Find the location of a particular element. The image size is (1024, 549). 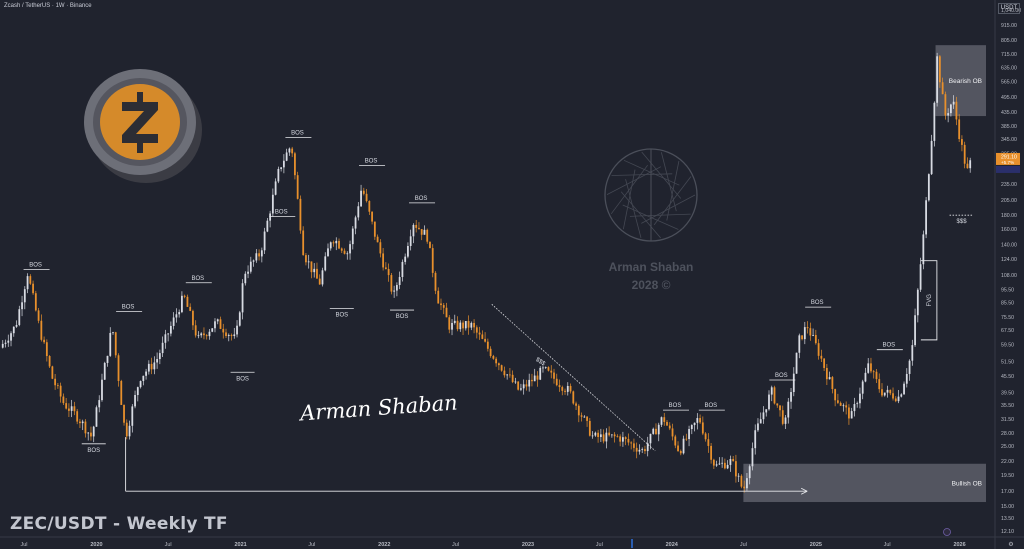

bearish-ob-zone is located at coordinates (960, 81).